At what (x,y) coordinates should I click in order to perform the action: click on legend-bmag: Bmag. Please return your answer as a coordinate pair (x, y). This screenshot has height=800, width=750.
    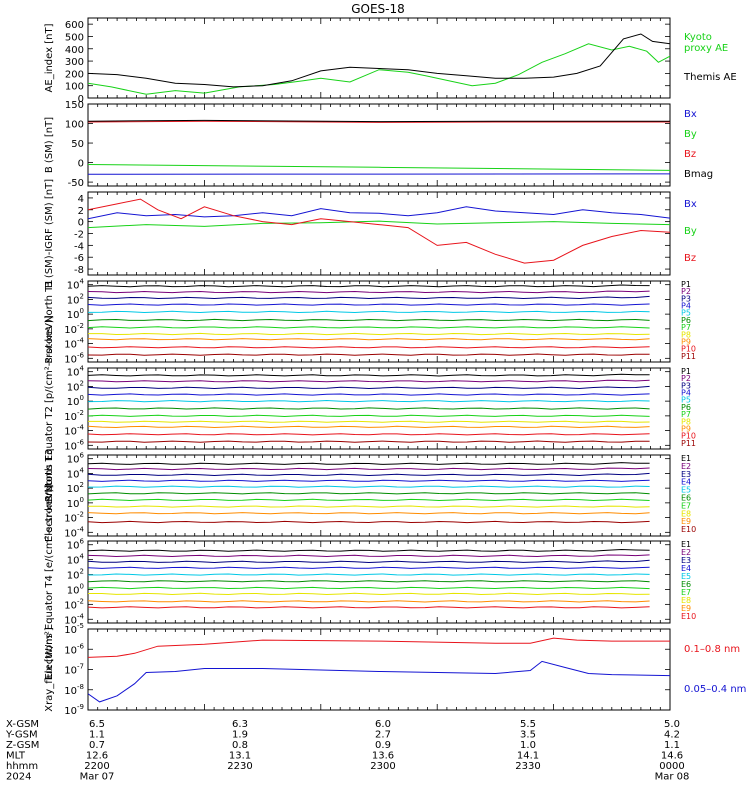
    Looking at the image, I should click on (698, 174).